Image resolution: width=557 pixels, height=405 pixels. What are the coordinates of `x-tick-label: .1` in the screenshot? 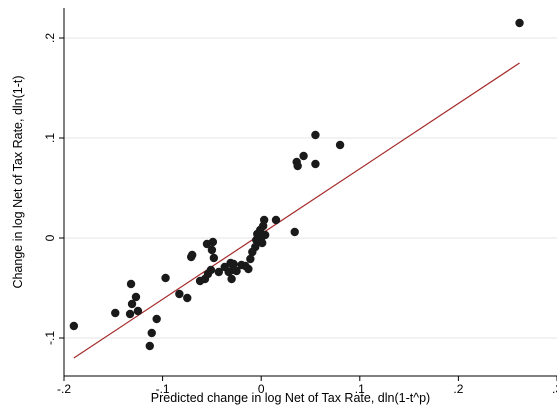 It's located at (360, 389).